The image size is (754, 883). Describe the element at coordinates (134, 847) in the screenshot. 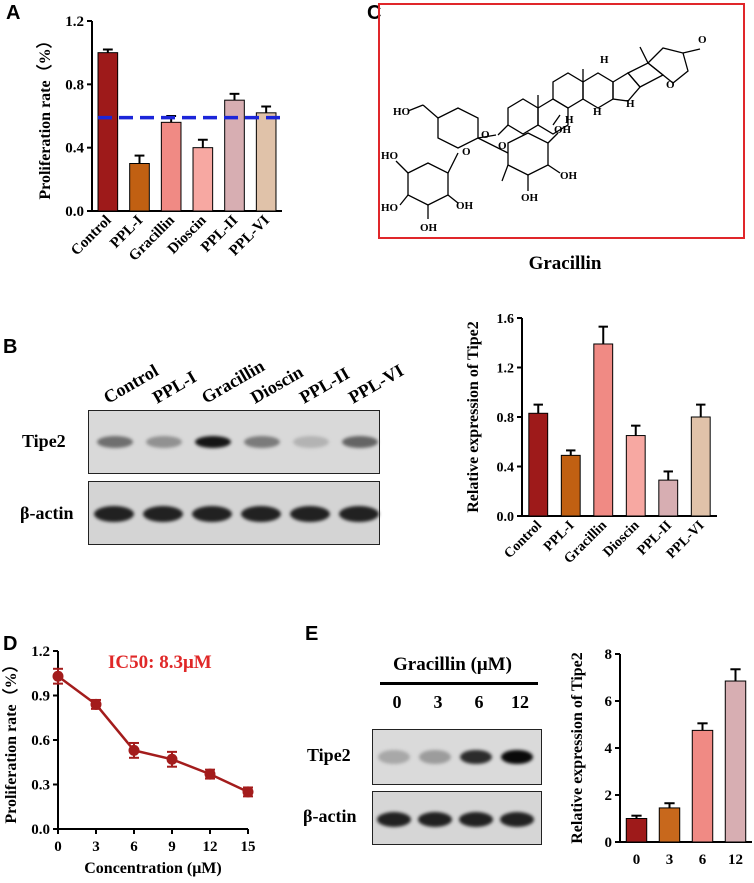

I see `x-tick-label: 6` at that location.